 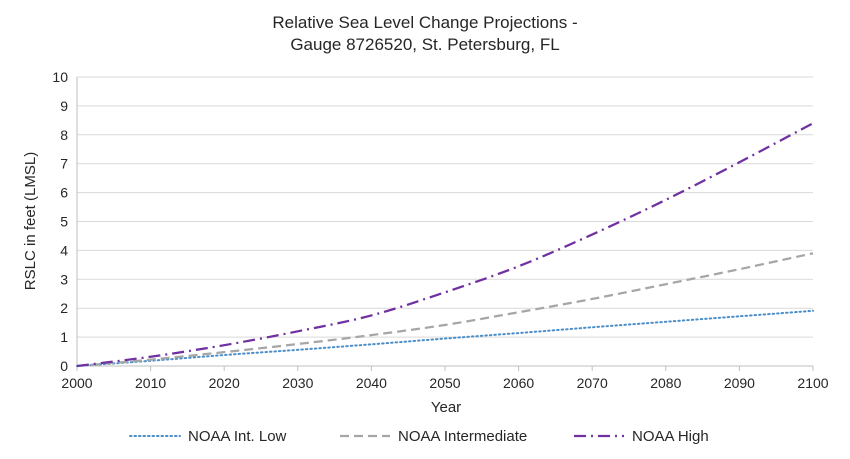 What do you see at coordinates (739, 383) in the screenshot?
I see `x-tick-label: 2090` at bounding box center [739, 383].